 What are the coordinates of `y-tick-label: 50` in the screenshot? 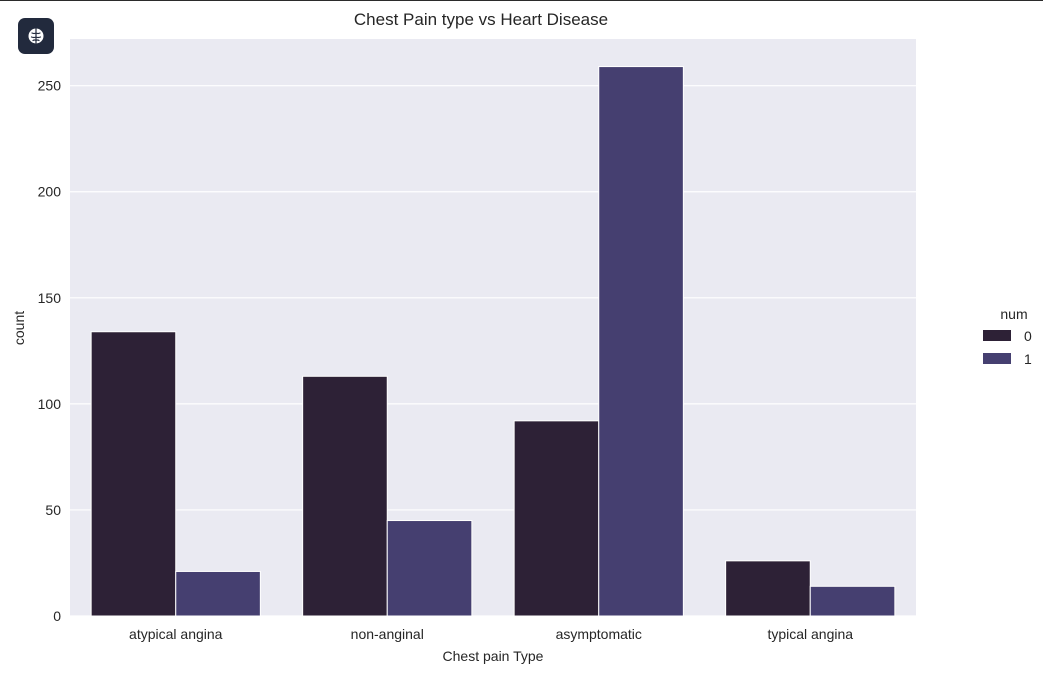 It's located at (53, 510).